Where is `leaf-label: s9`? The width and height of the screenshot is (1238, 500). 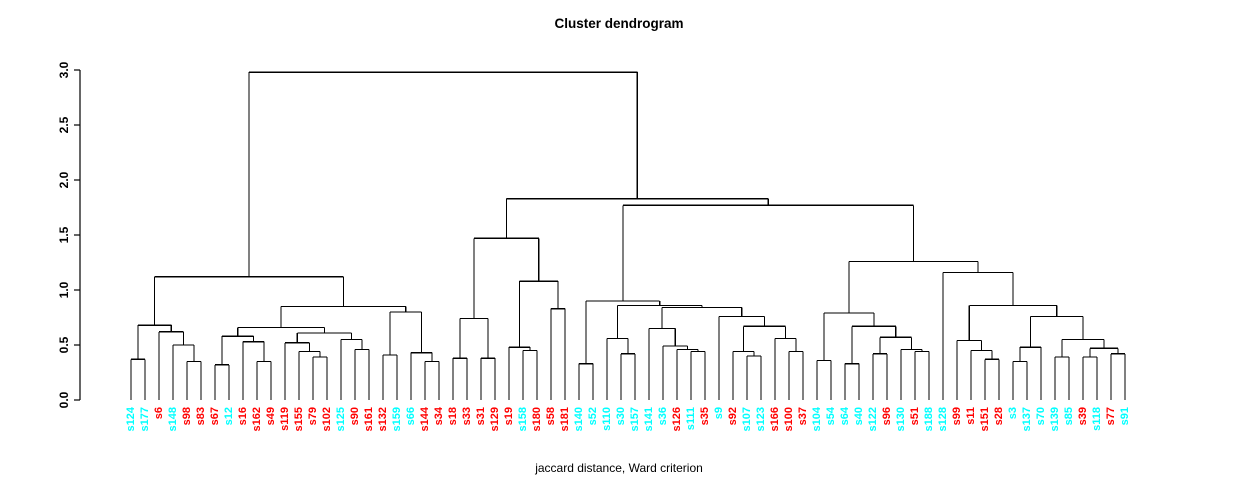
leaf-label: s9 is located at coordinates (719, 413).